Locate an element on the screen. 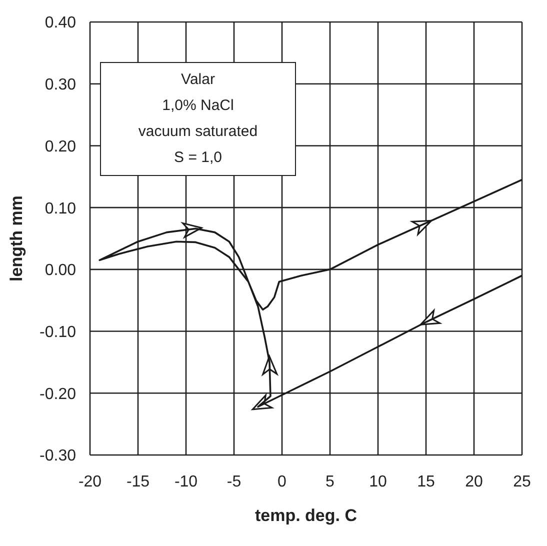  x-tick-label: -10 is located at coordinates (186, 481).